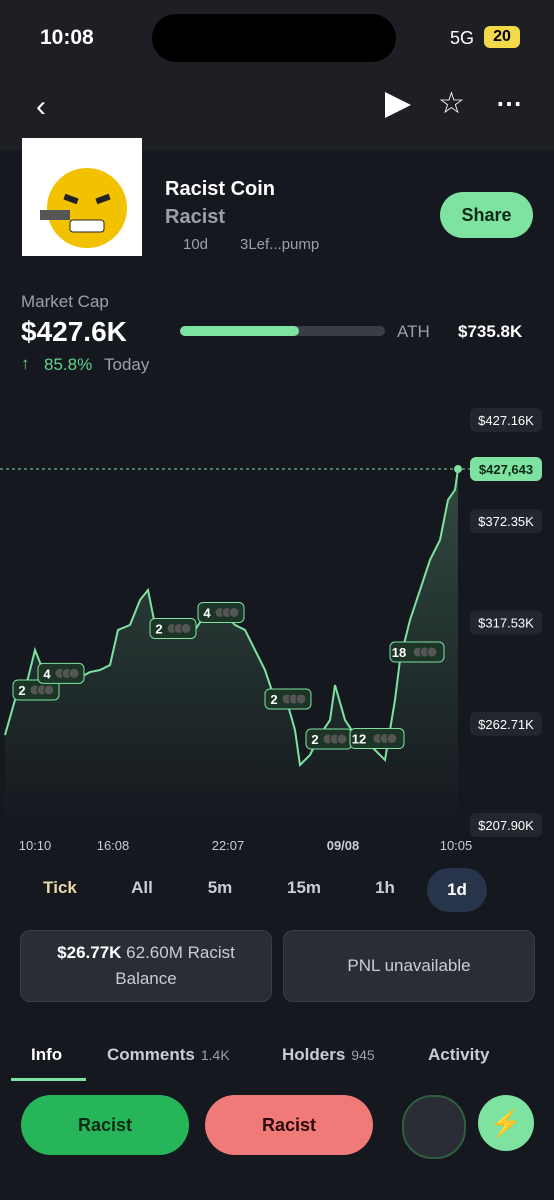 The height and width of the screenshot is (1200, 554). What do you see at coordinates (113, 845) in the screenshot?
I see `x-tick-label: 16:08` at bounding box center [113, 845].